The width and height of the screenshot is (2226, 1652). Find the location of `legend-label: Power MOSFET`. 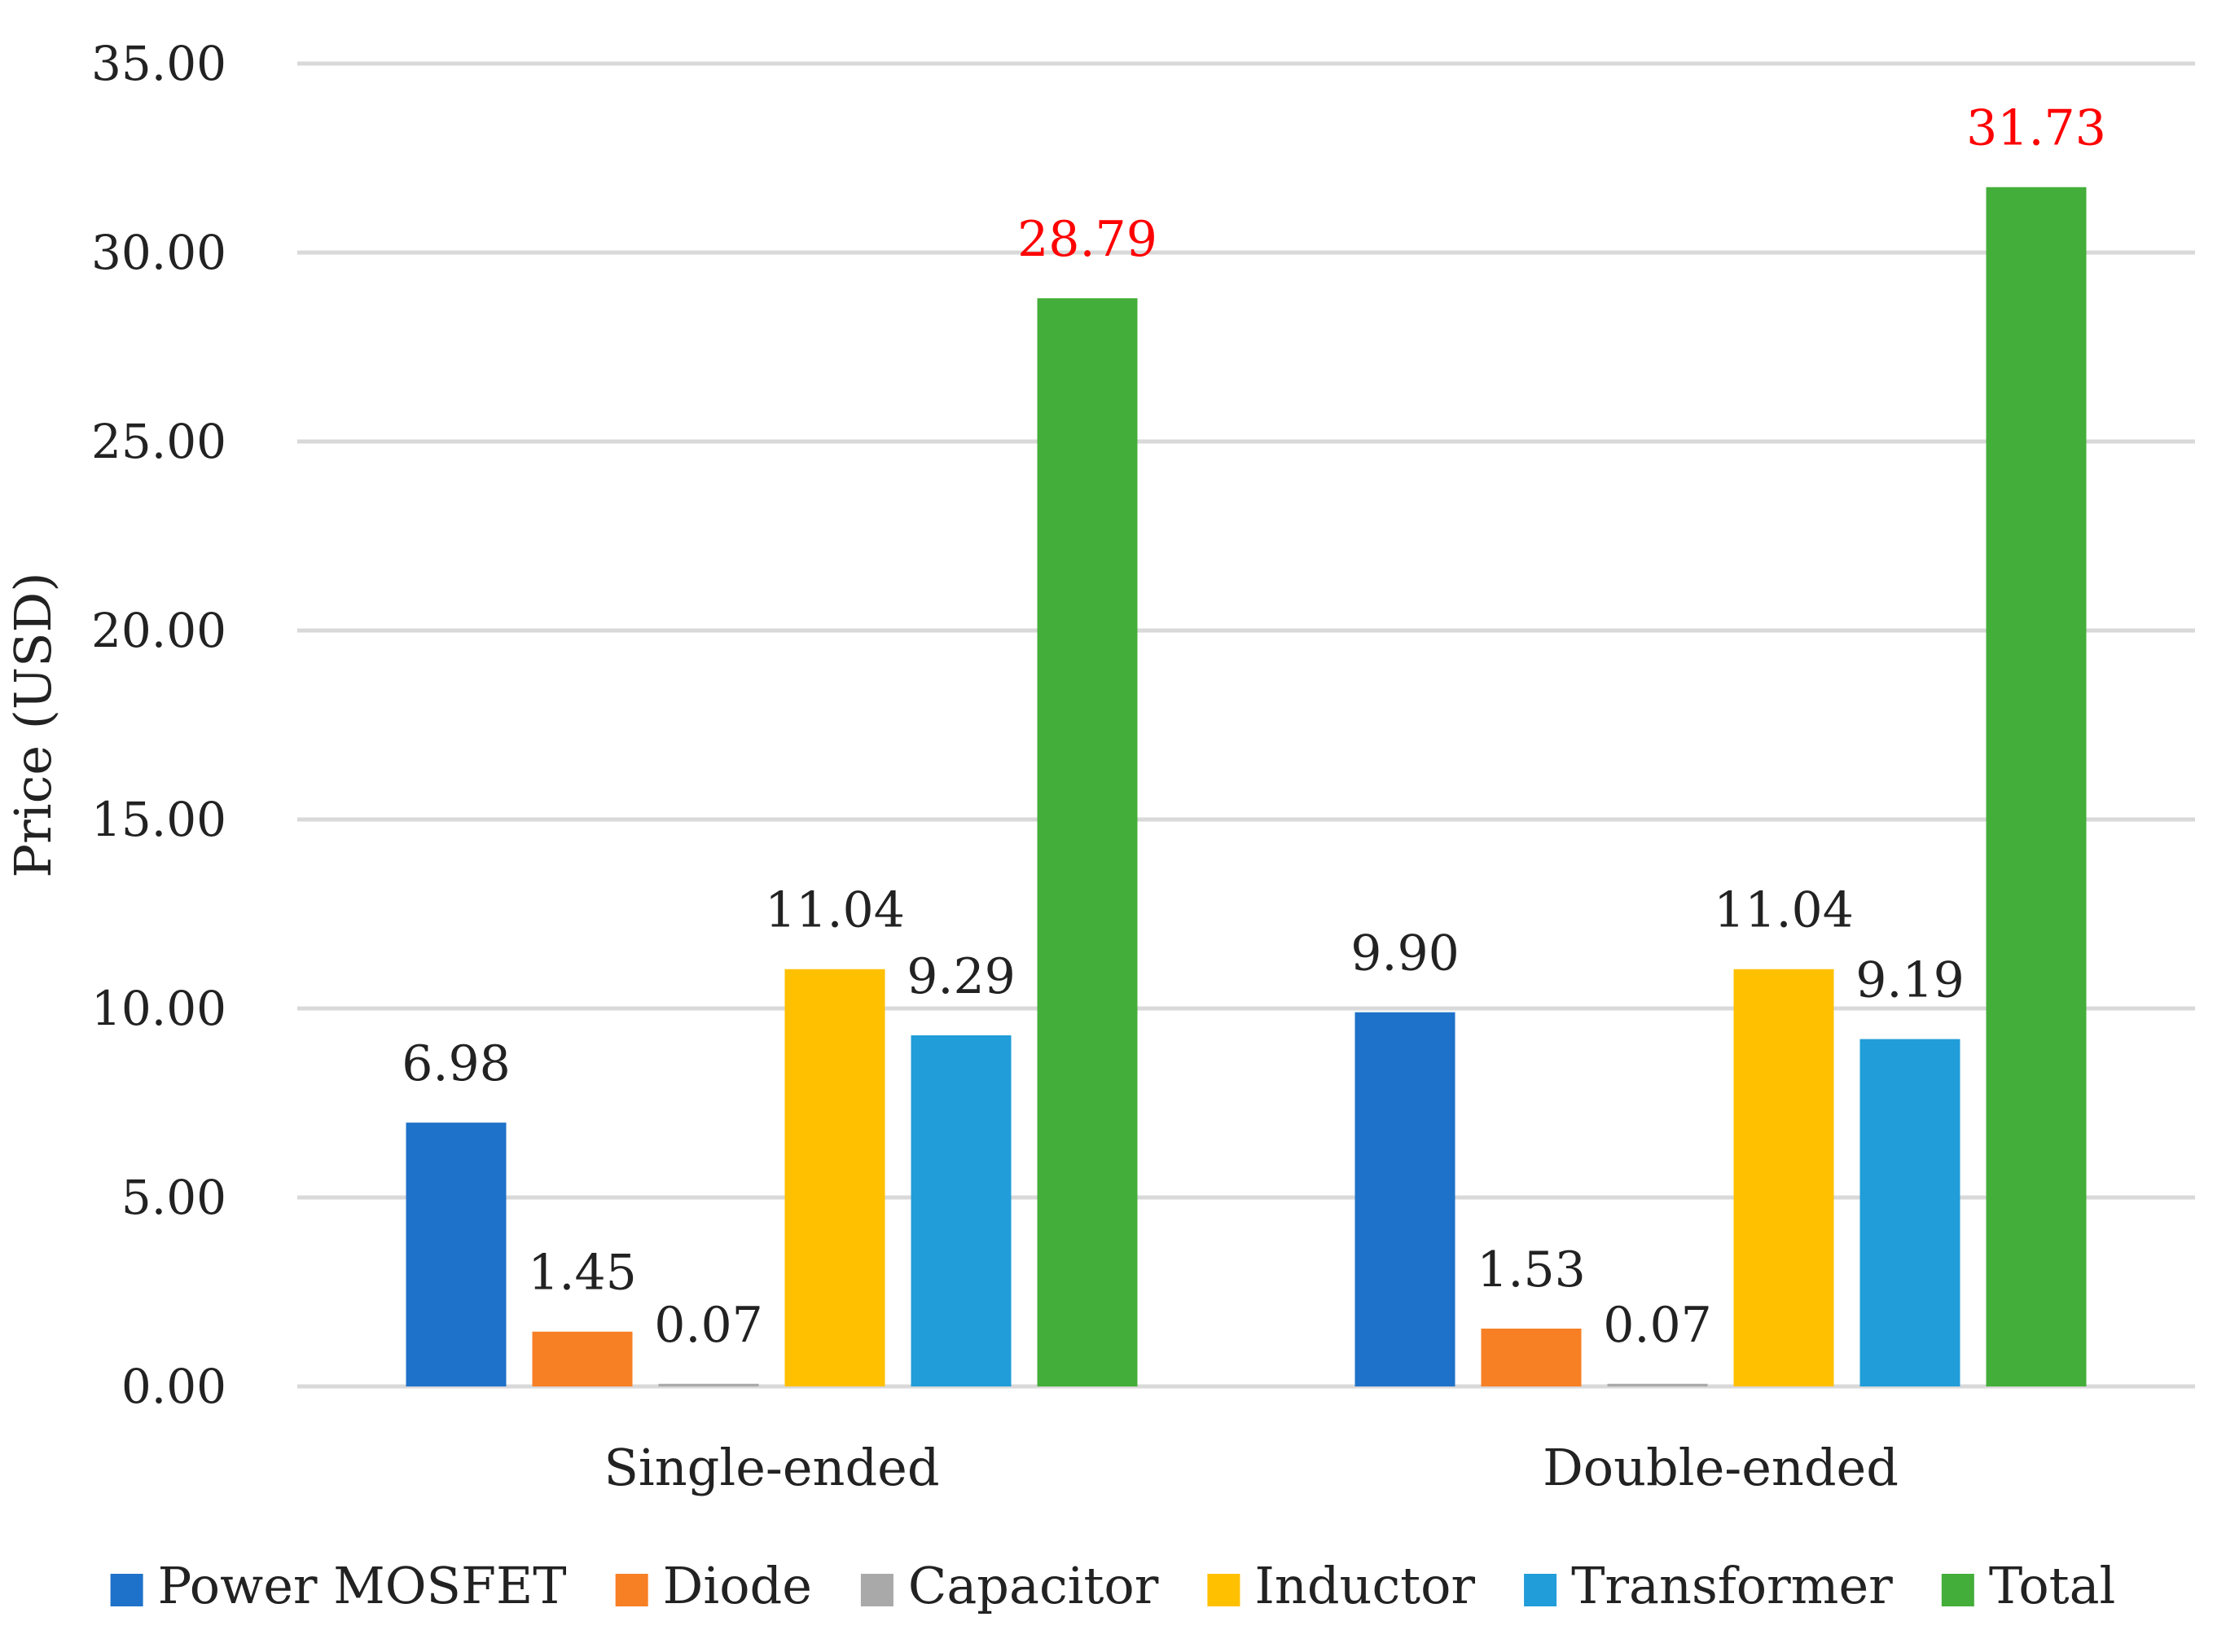

legend-label: Power MOSFET is located at coordinates (362, 1585).